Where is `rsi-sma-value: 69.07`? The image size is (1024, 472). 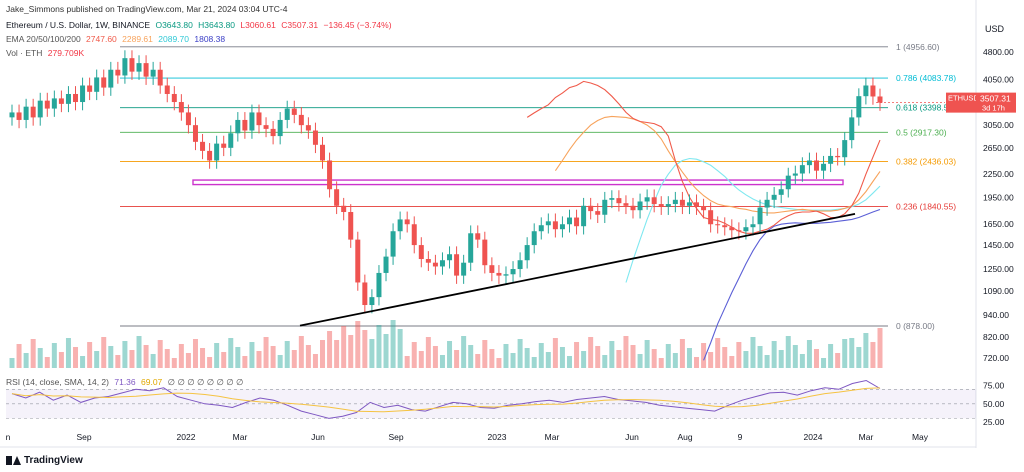 rsi-sma-value: 69.07 is located at coordinates (152, 382).